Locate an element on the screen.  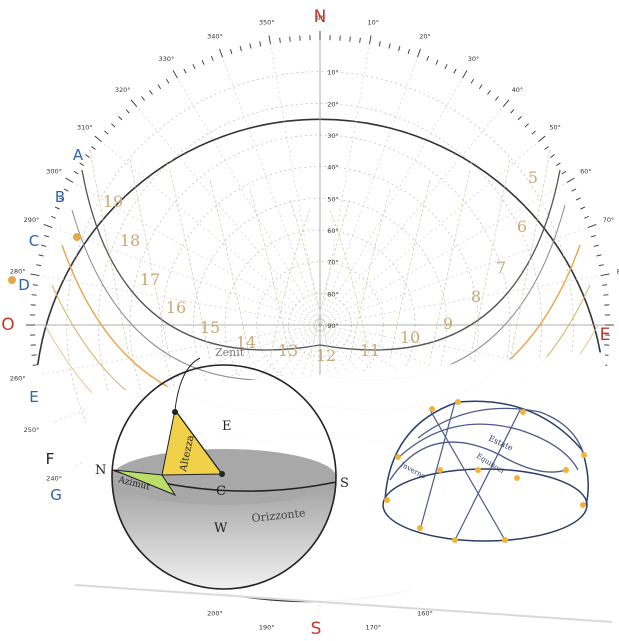
hour-label-noon: 12 is located at coordinates (326, 355).